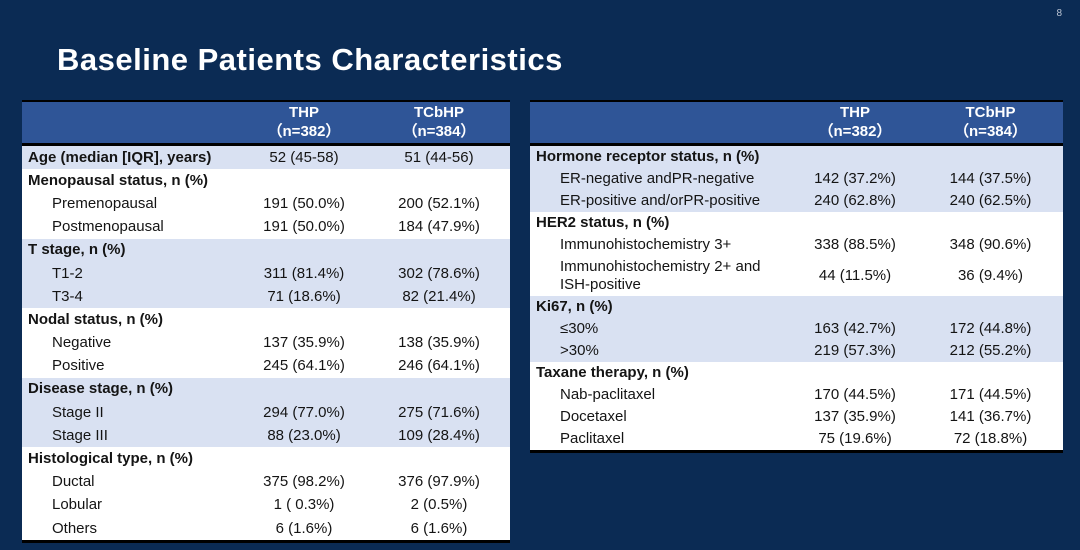  I want to click on tcbhp-value: 2 (0.5%), so click(439, 505).